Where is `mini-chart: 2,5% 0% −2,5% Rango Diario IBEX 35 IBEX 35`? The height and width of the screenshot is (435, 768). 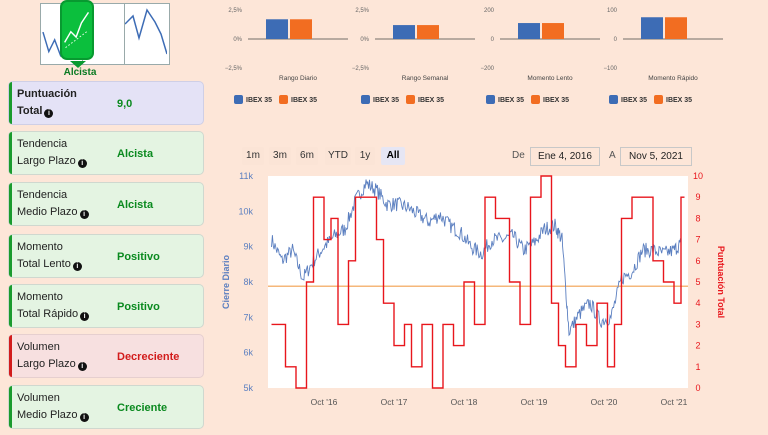
mini-chart: 2,5% 0% −2,5% Rango Diario IBEX 35 IBEX 35 is located at coordinates (285, 55).